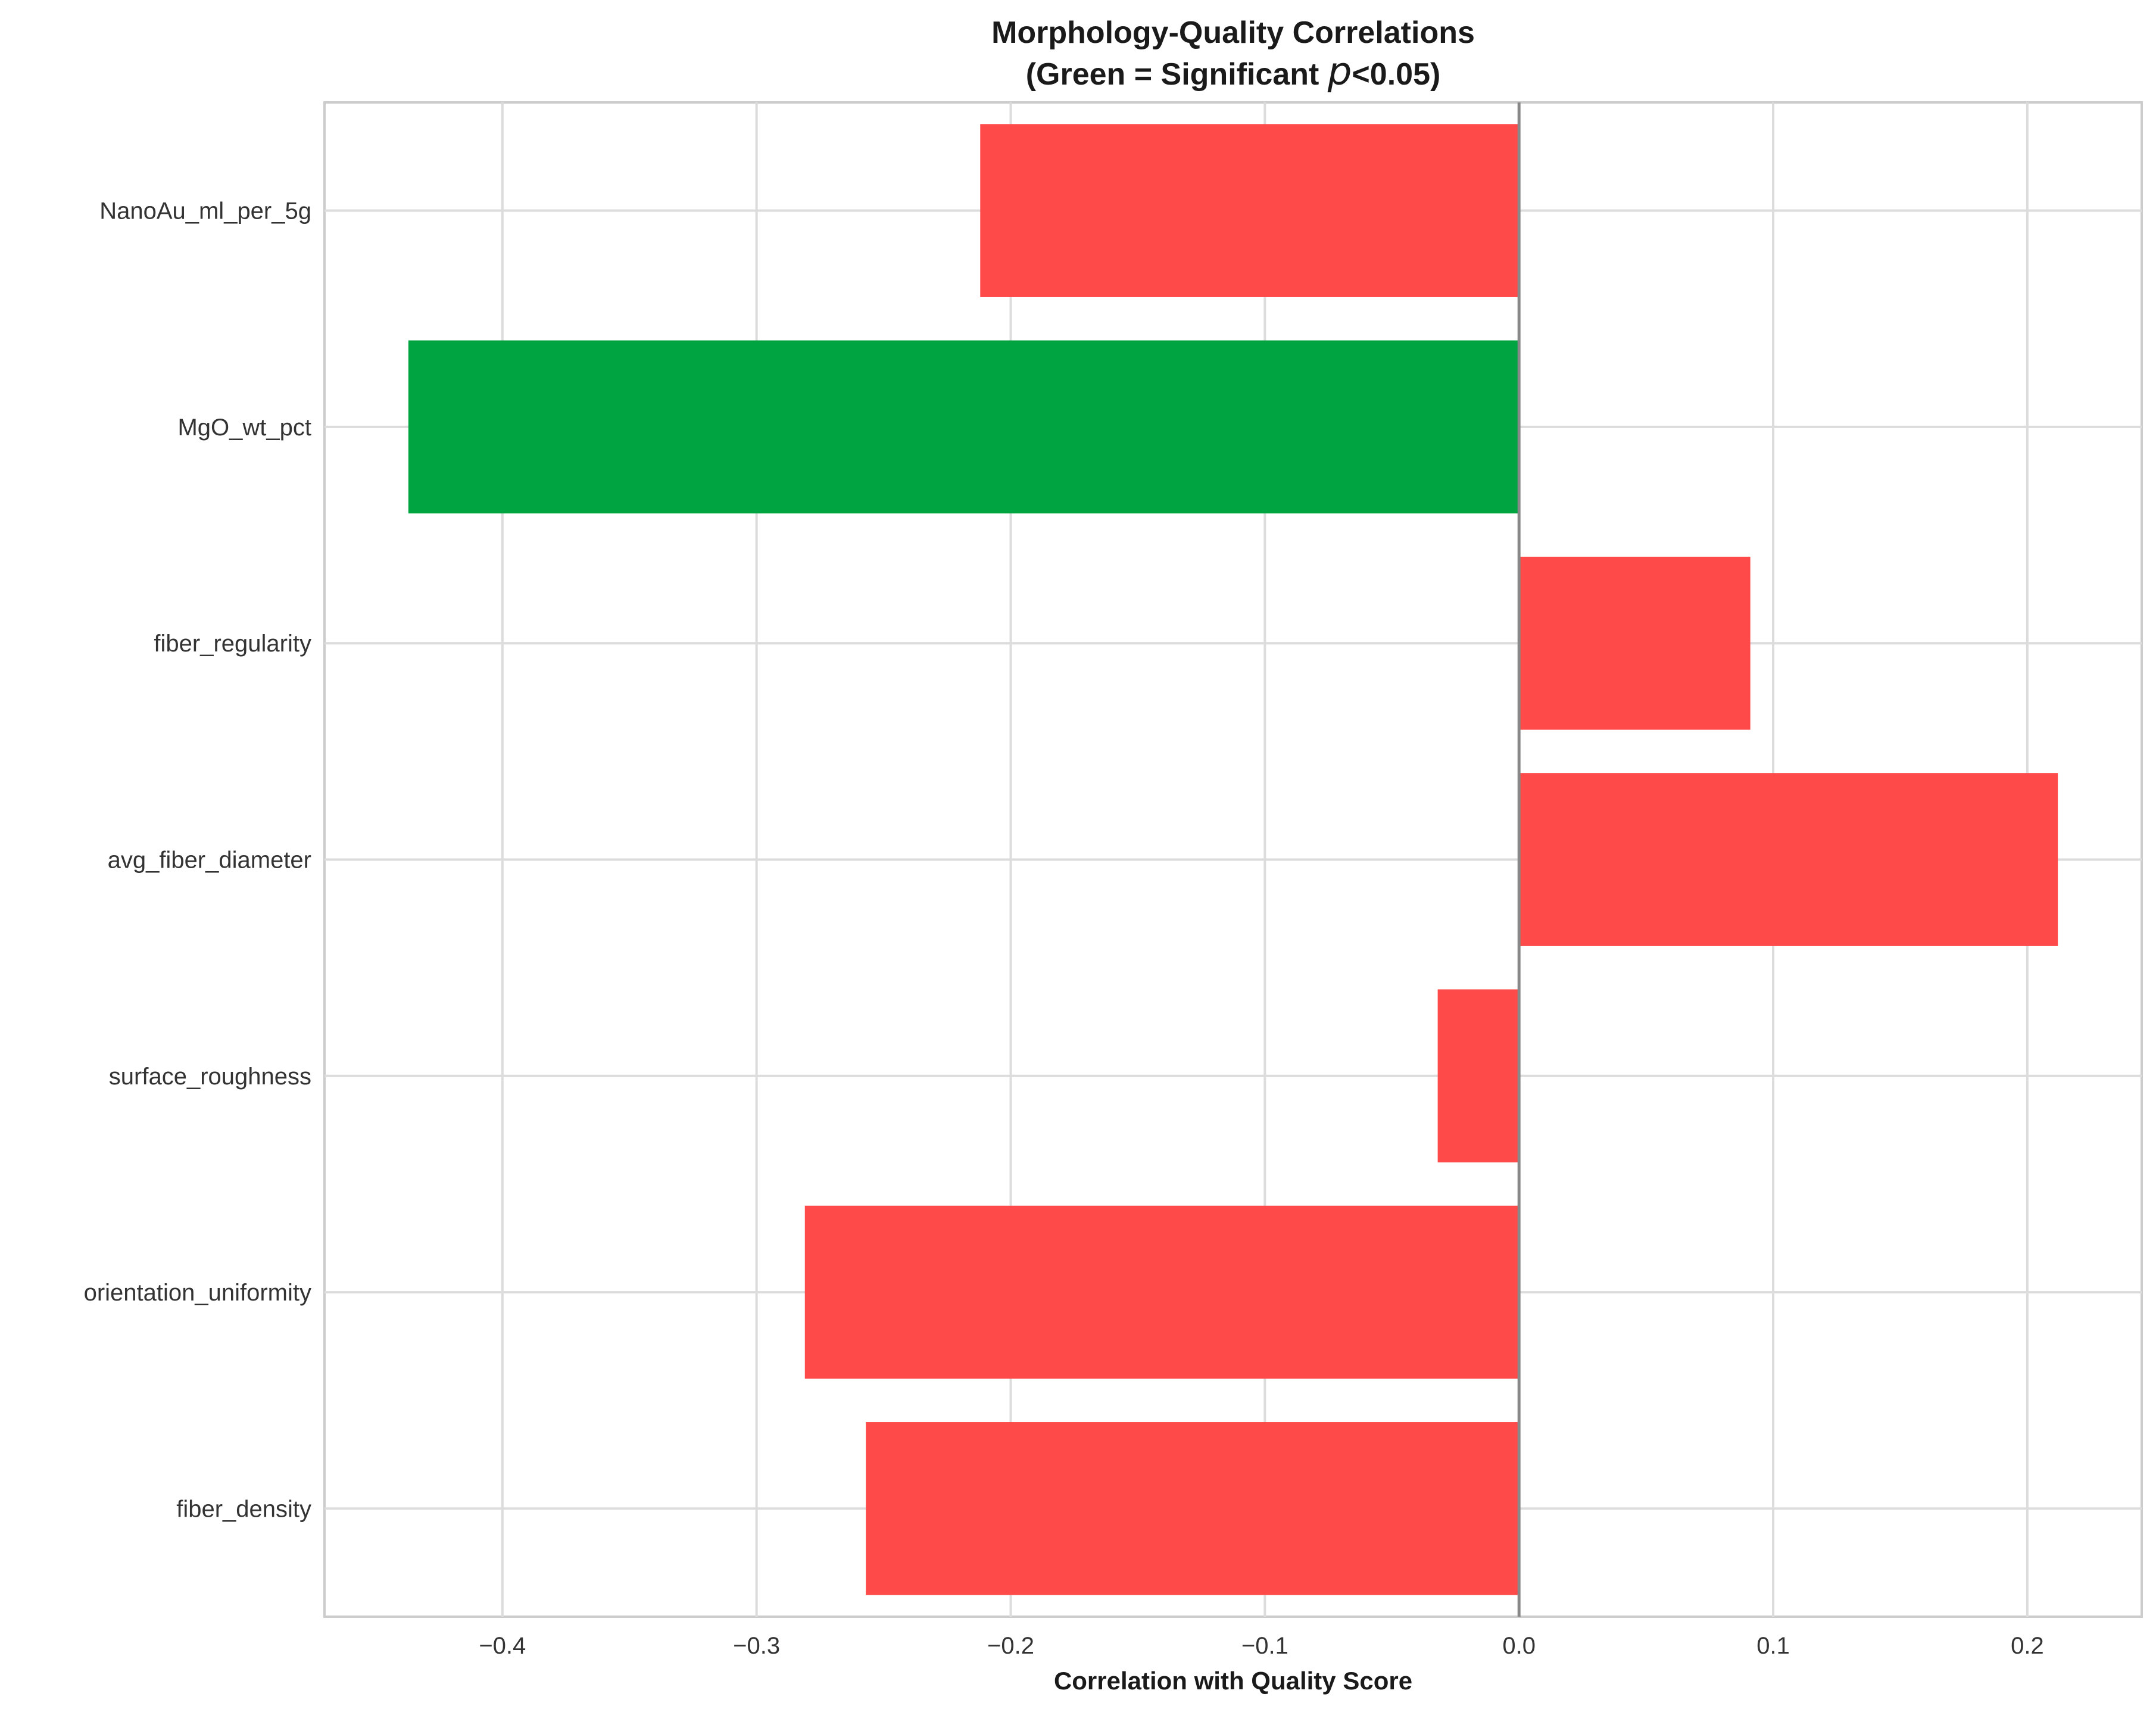 Image resolution: width=2156 pixels, height=1709 pixels. I want to click on title-line2-italic: p, so click(1339, 72).